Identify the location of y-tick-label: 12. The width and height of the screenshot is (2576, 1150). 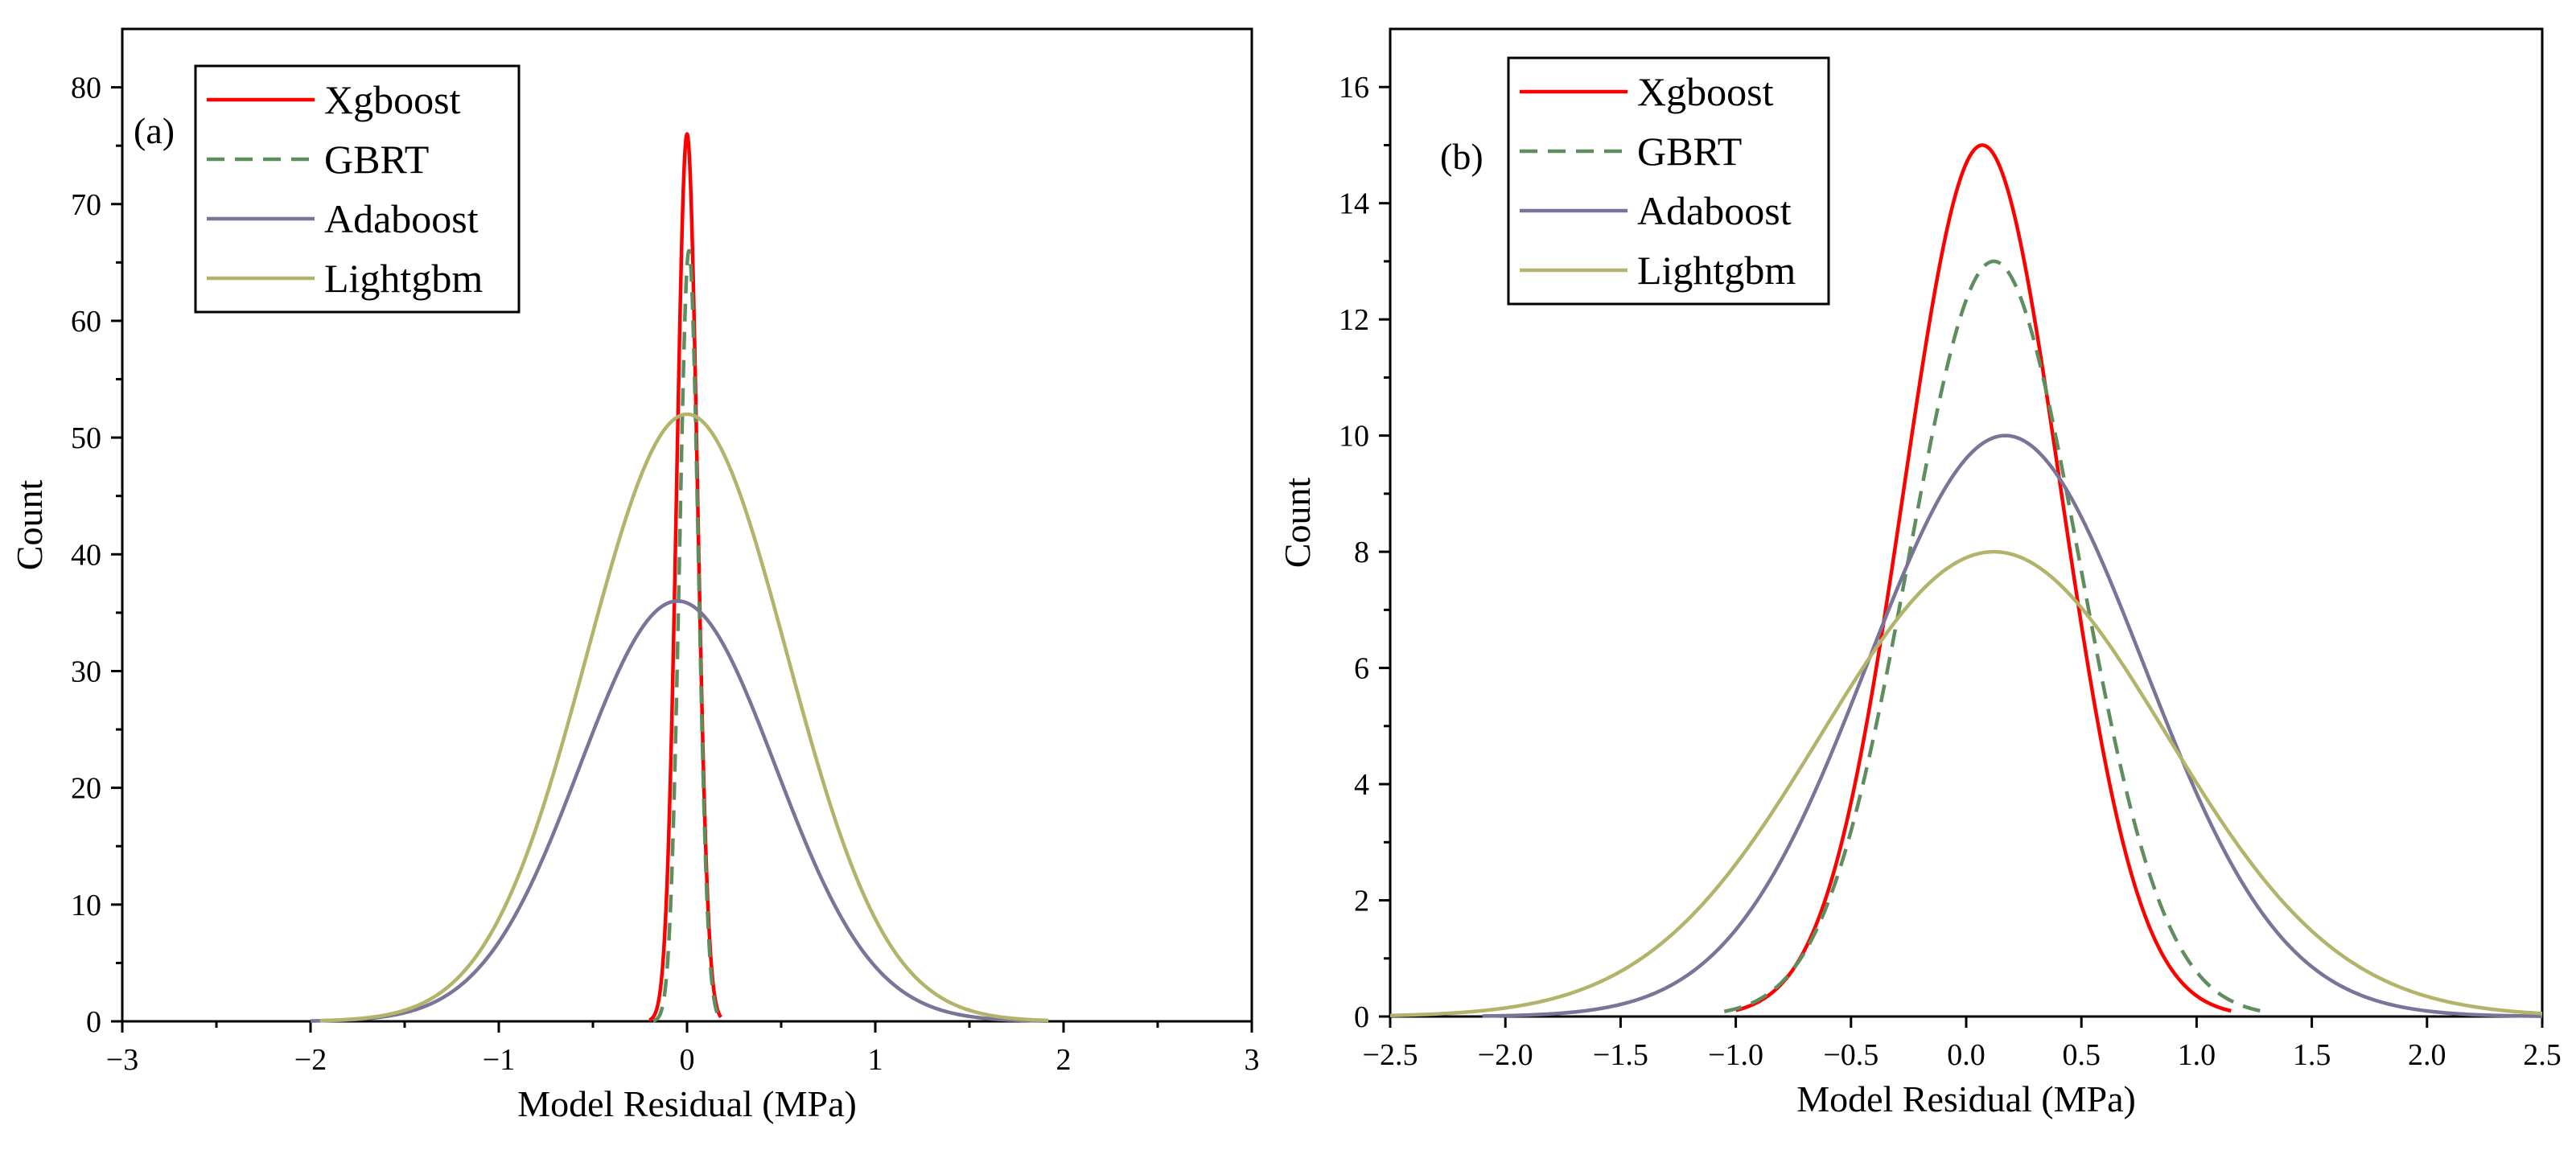
(1354, 320).